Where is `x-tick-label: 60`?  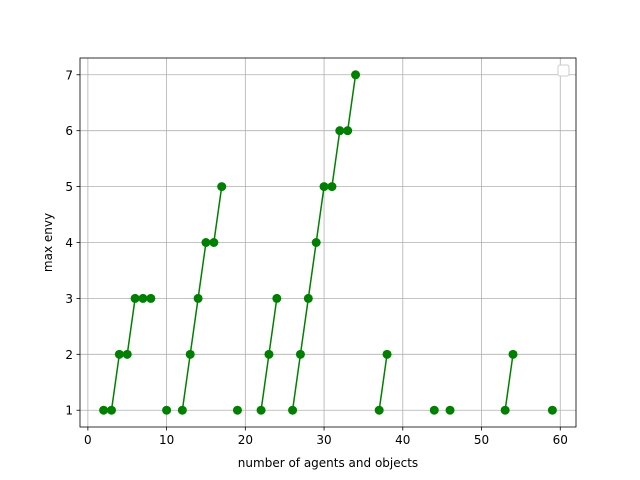 x-tick-label: 60 is located at coordinates (560, 440).